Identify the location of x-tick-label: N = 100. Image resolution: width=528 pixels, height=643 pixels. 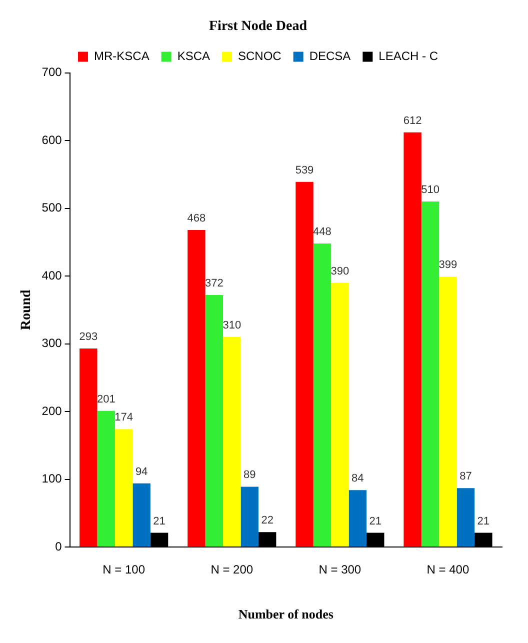
(124, 569).